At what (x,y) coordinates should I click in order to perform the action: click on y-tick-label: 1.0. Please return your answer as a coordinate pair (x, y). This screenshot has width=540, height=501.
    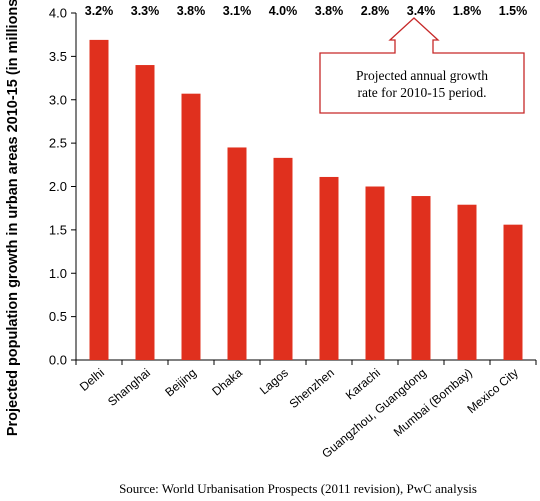
    Looking at the image, I should click on (58, 273).